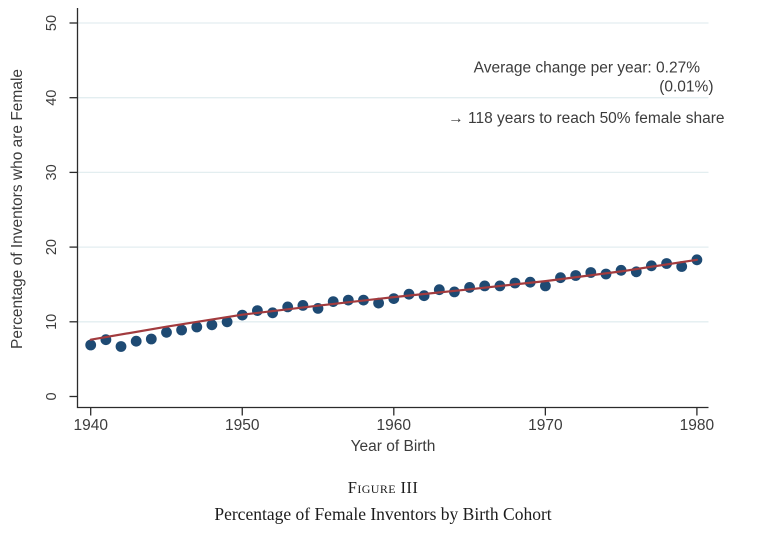  What do you see at coordinates (383, 487) in the screenshot?
I see `figure-label: Figure III` at bounding box center [383, 487].